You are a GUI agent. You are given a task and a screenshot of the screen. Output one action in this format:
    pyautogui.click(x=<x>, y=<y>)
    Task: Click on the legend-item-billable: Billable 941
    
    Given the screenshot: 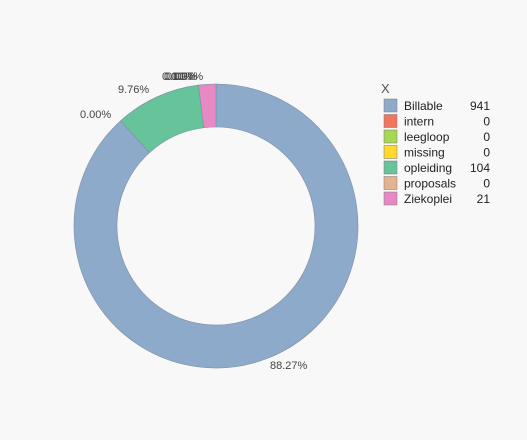 What is the action you would take?
    pyautogui.click(x=436, y=105)
    